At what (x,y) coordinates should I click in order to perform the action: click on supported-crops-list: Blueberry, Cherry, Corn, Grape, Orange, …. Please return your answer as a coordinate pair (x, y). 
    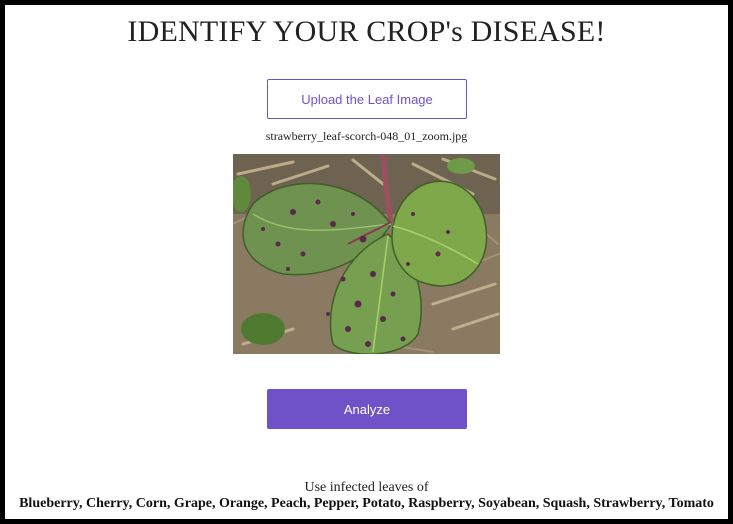
    Looking at the image, I should click on (366, 503).